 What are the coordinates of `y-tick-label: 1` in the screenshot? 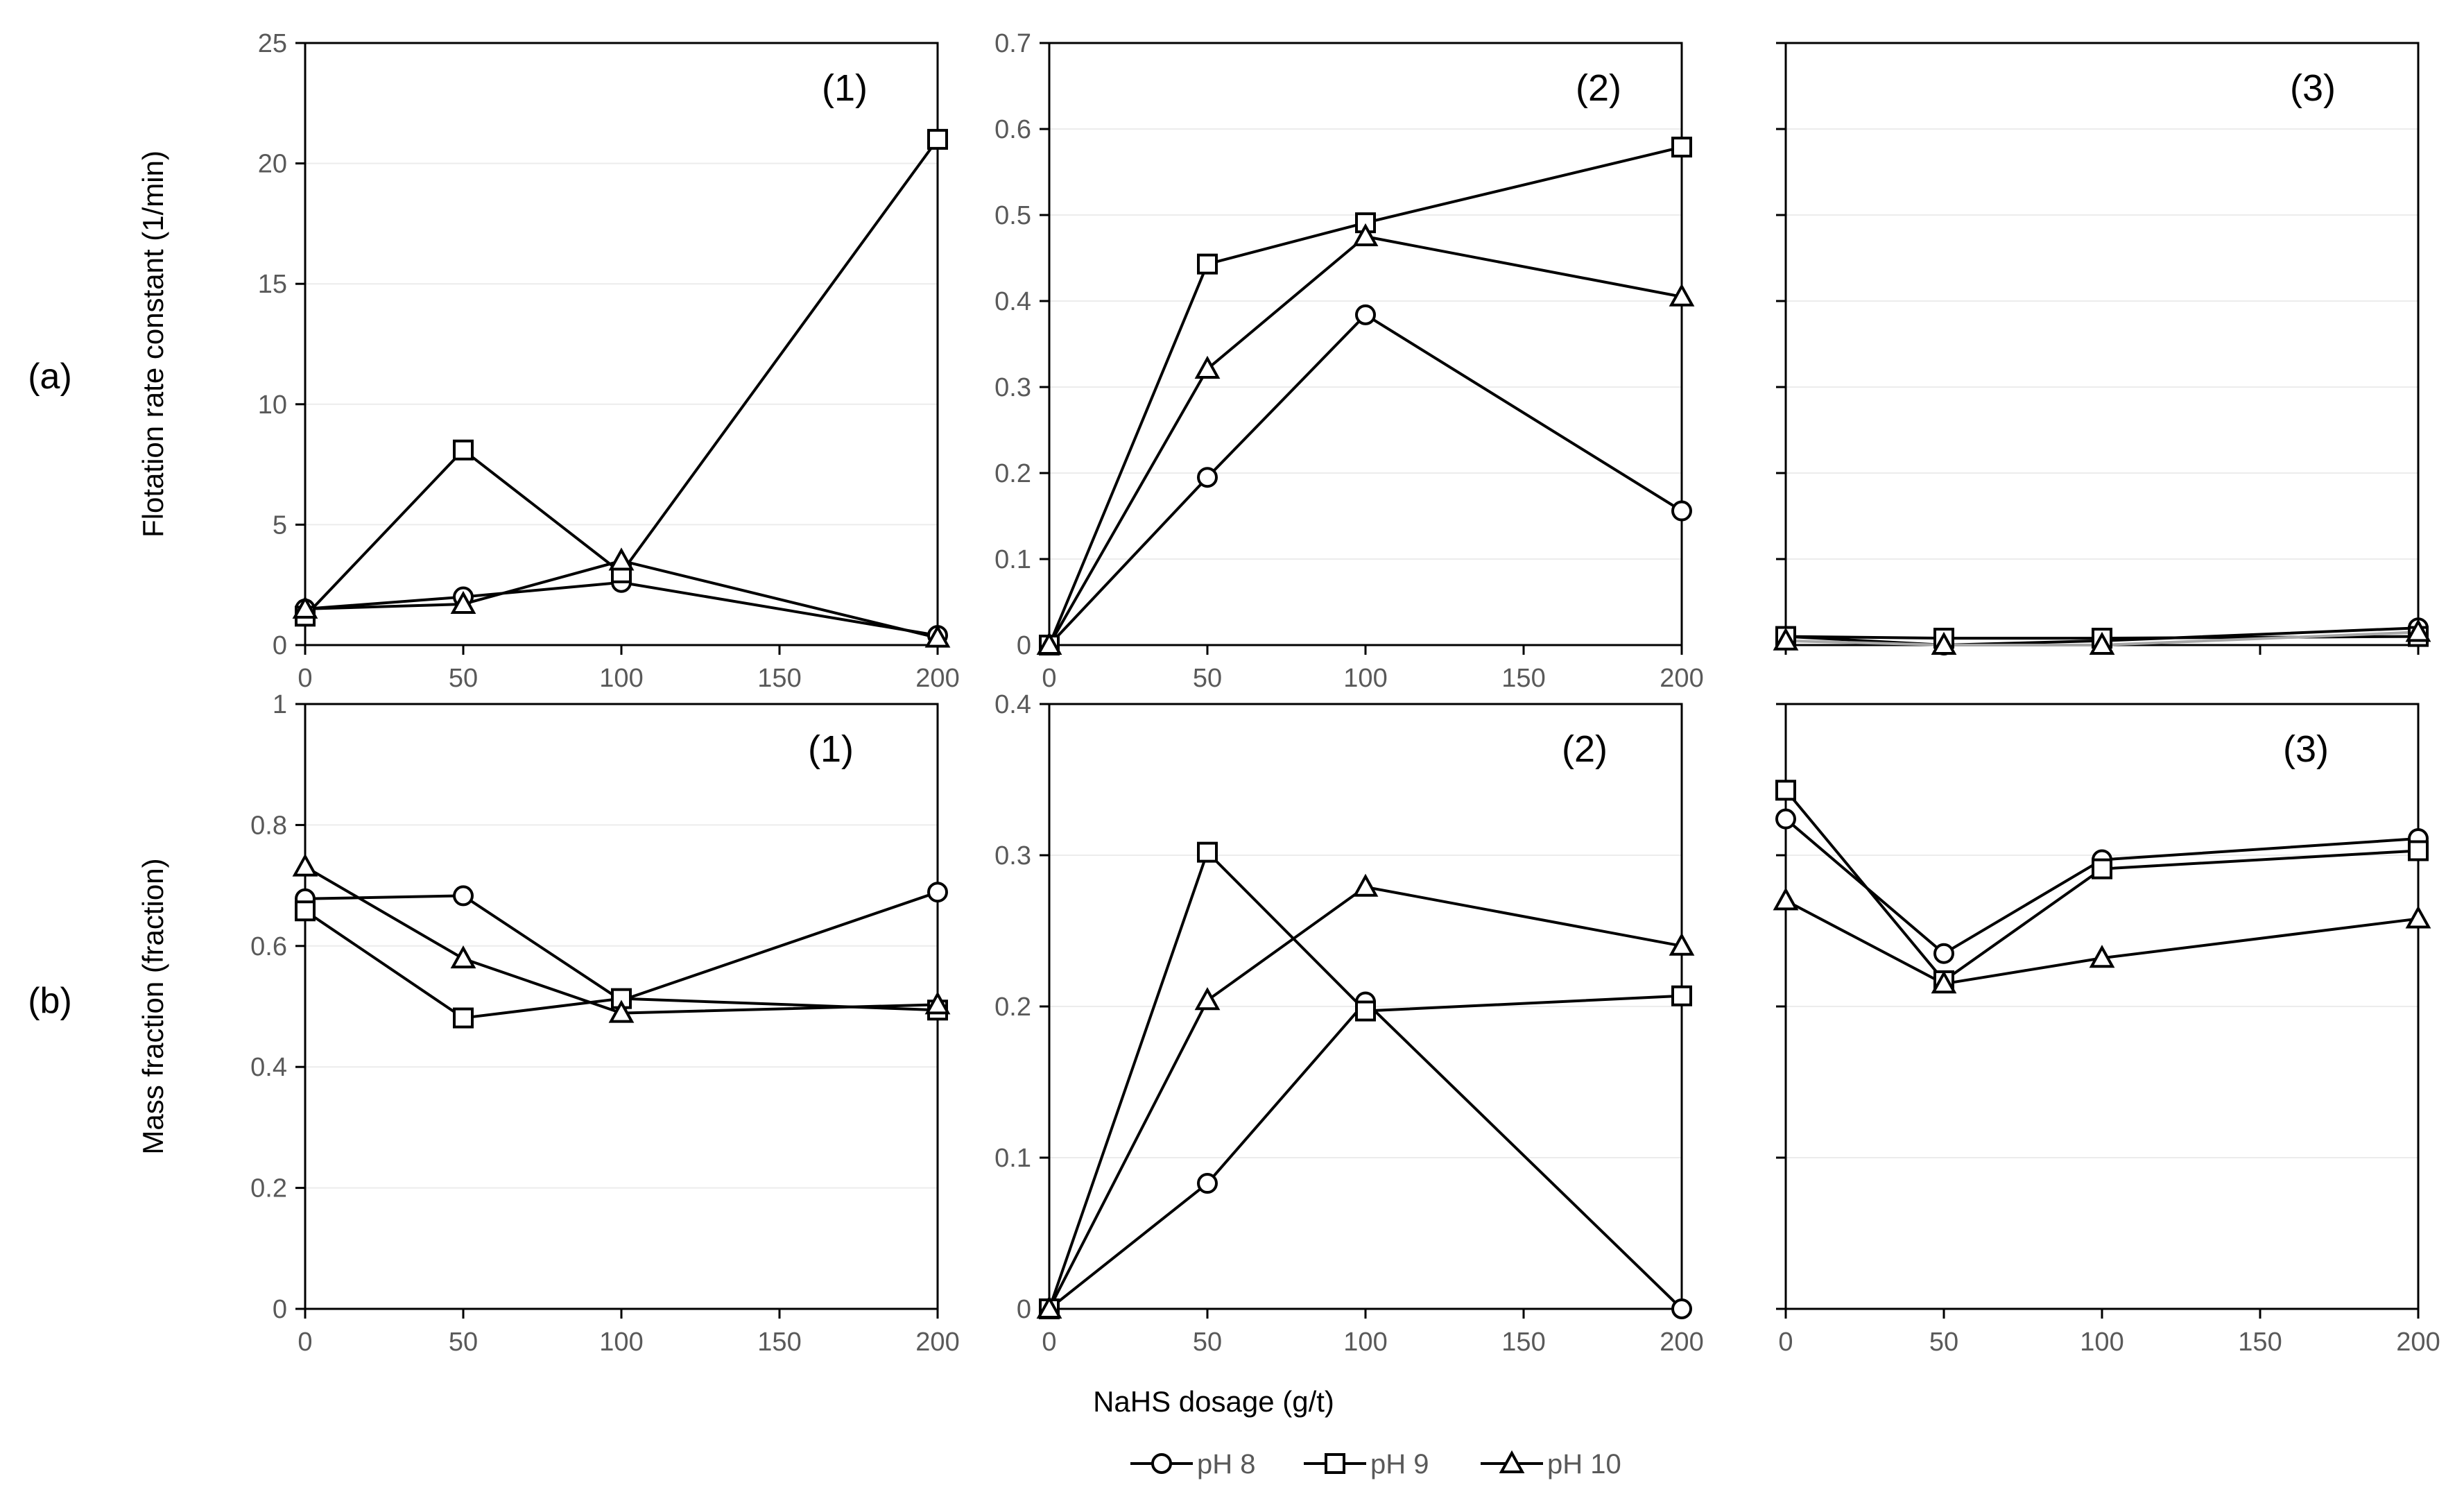 It's located at (280, 704).